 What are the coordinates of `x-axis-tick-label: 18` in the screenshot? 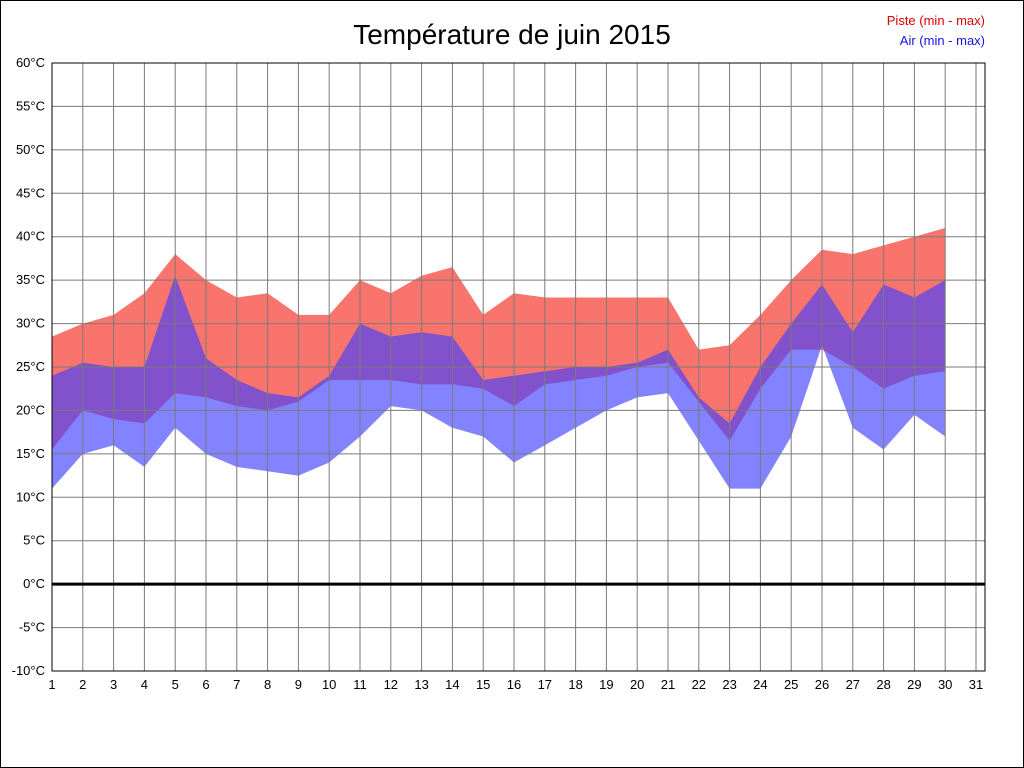 It's located at (575, 684).